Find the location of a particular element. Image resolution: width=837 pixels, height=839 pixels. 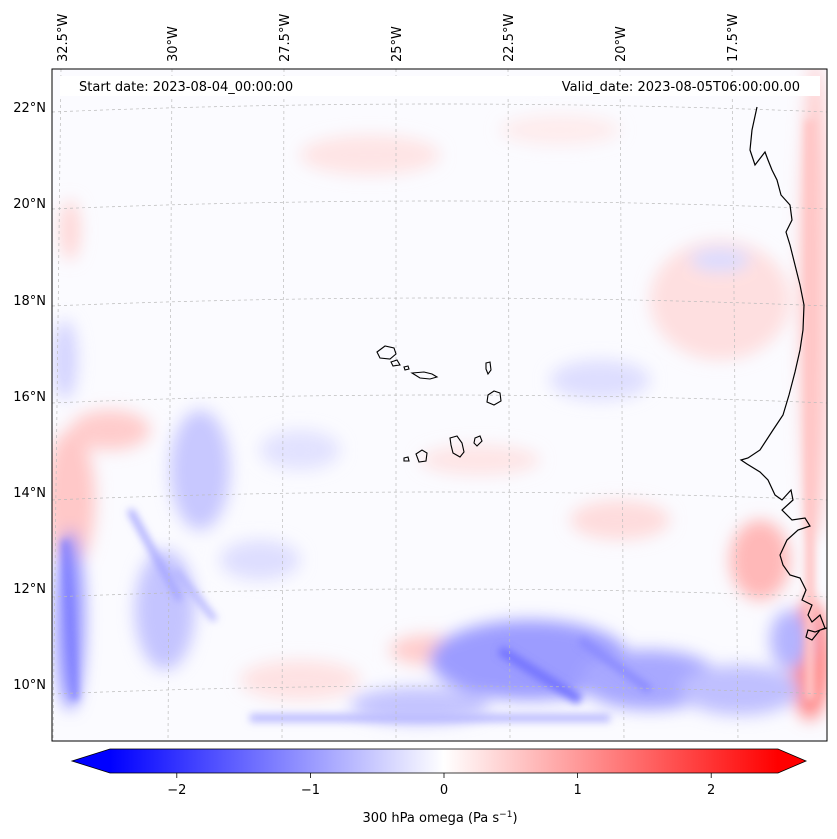

colorbar: −2 −1 0 1 2 300 hPa omega (Pa s−1) is located at coordinates (439, 787).